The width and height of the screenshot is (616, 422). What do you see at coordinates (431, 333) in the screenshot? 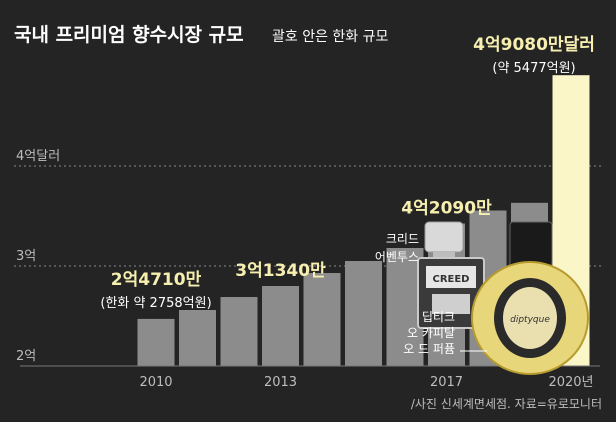
I see `diptyque-label-product: 오 카피탈` at bounding box center [431, 333].